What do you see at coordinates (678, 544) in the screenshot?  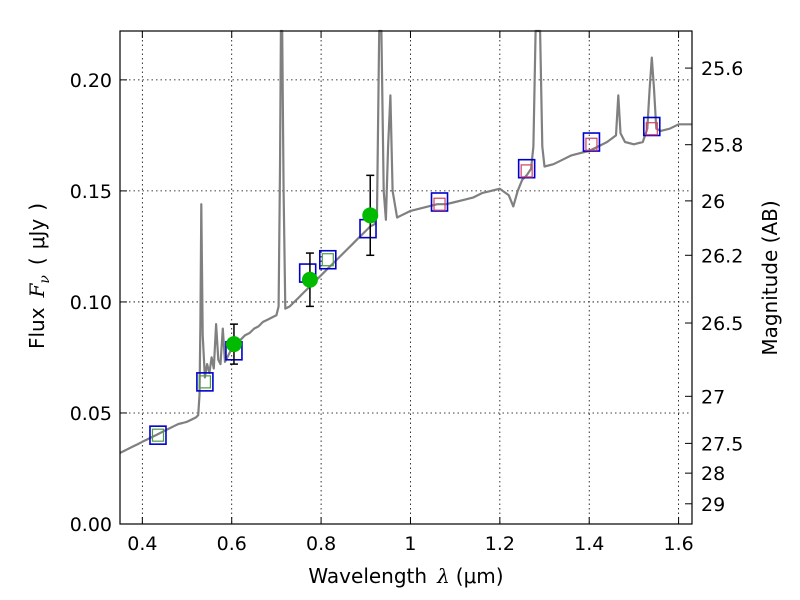 I see `x-tick-label-6: 1.6` at bounding box center [678, 544].